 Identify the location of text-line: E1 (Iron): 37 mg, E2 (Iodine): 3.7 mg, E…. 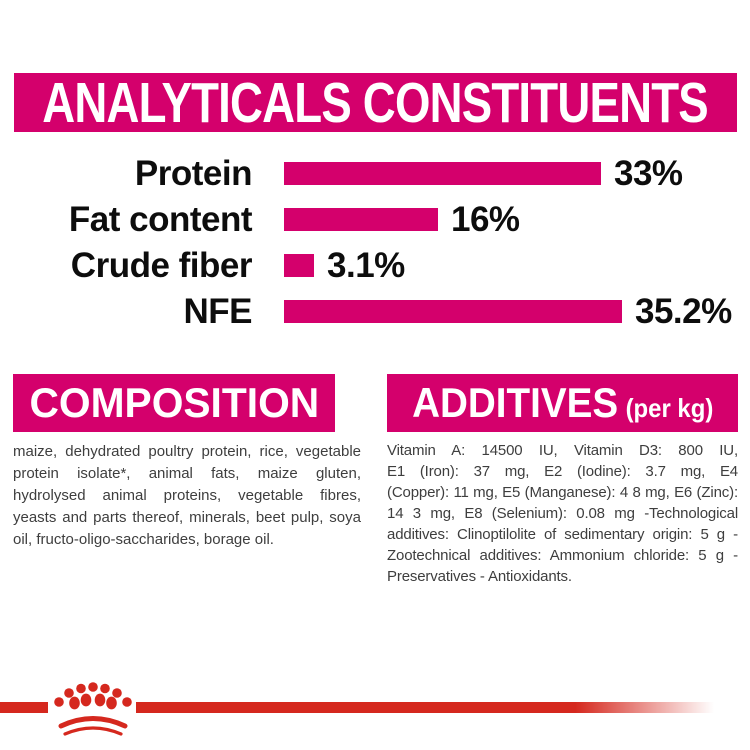
(562, 471).